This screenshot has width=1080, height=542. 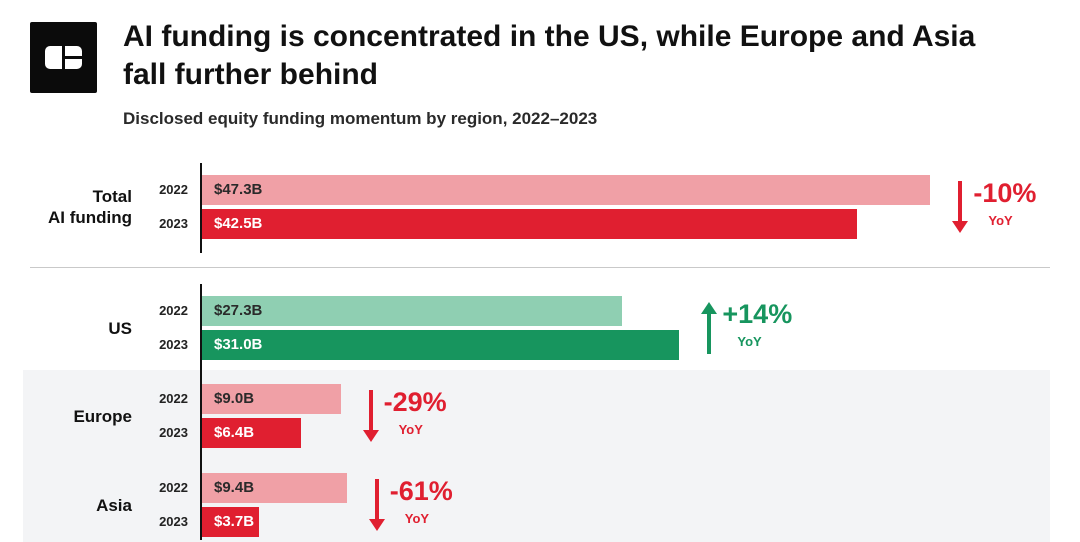 I want to click on yoy-change: -29%, so click(x=415, y=402).